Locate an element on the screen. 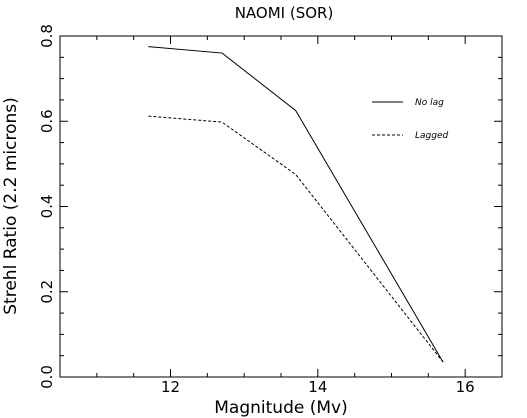 Image resolution: width=527 pixels, height=418 pixels. y-tick-label: 0.2 is located at coordinates (47, 292).